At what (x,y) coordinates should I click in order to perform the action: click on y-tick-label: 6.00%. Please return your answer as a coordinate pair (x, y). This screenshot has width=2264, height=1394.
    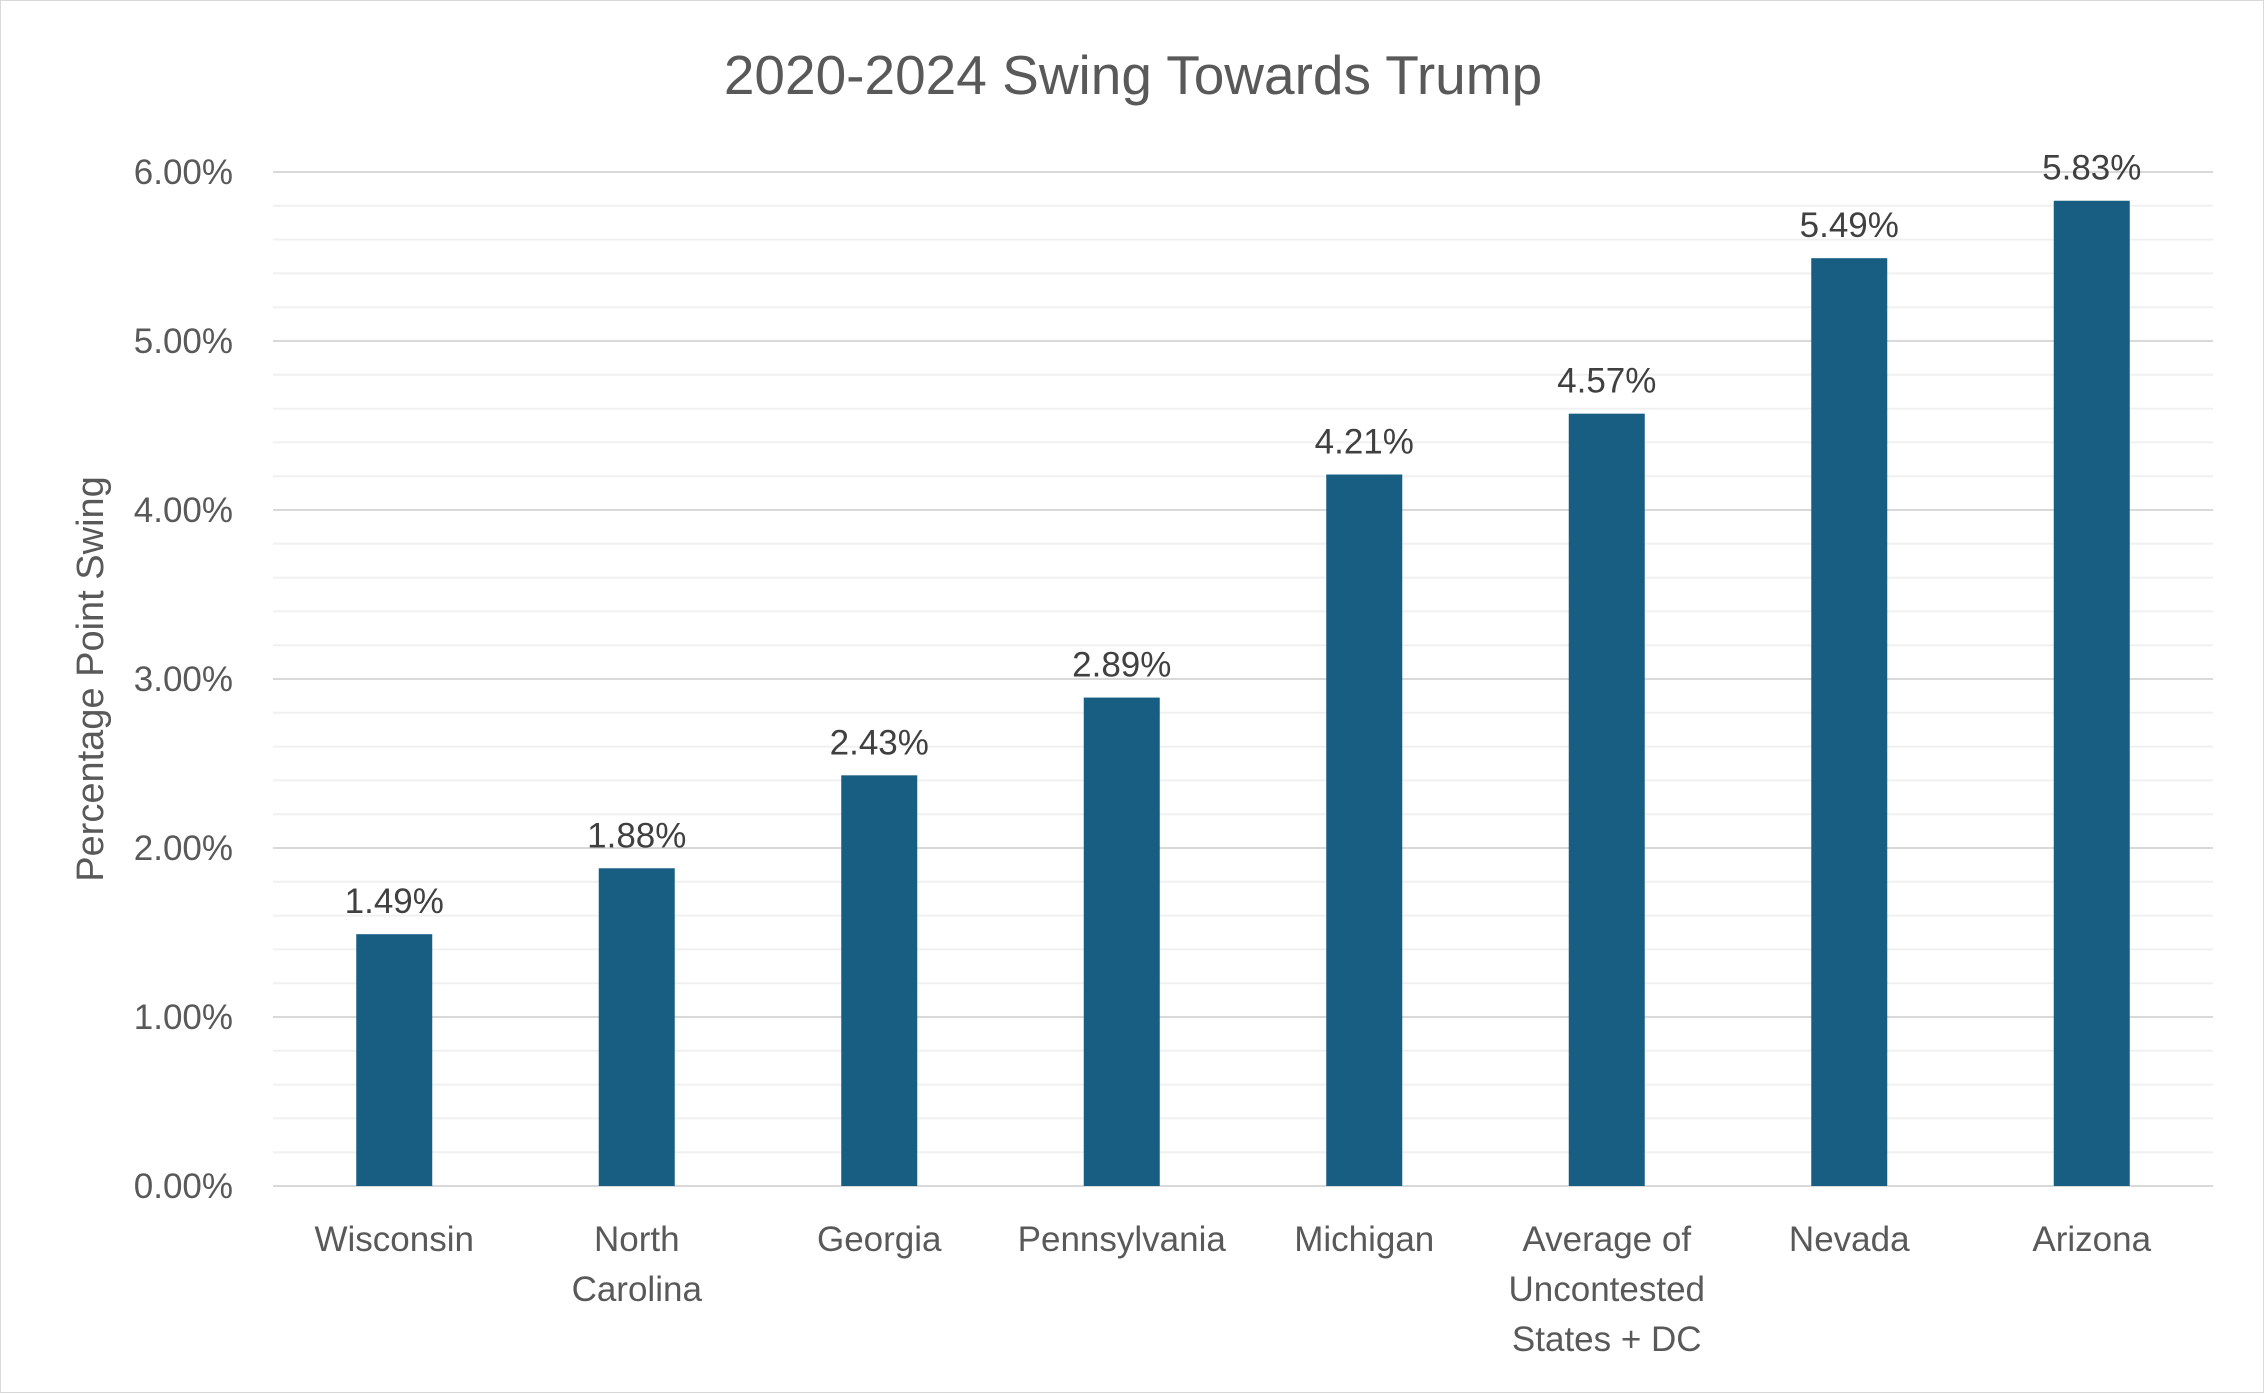
    Looking at the image, I should click on (183, 172).